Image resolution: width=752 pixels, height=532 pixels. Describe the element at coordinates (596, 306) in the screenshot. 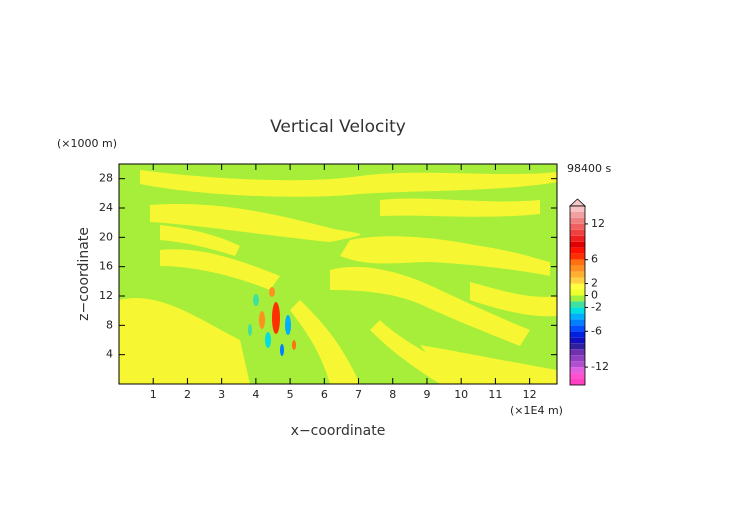

I see `colorbar-tick-label: -2` at that location.